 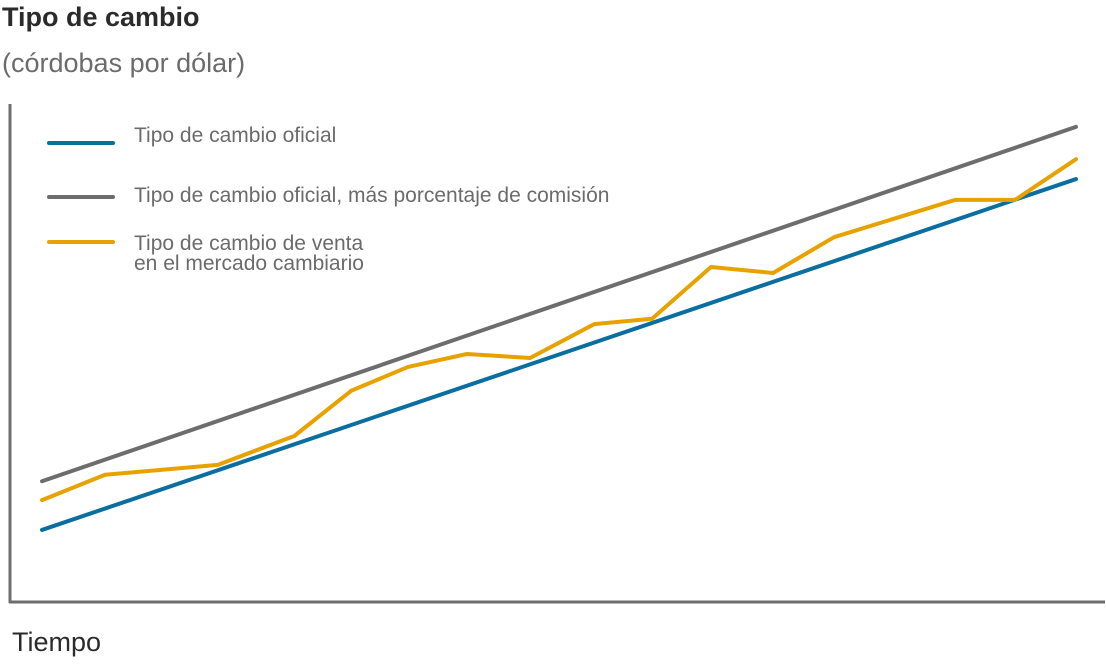 What do you see at coordinates (81, 143) in the screenshot?
I see `legend-swatch-official` at bounding box center [81, 143].